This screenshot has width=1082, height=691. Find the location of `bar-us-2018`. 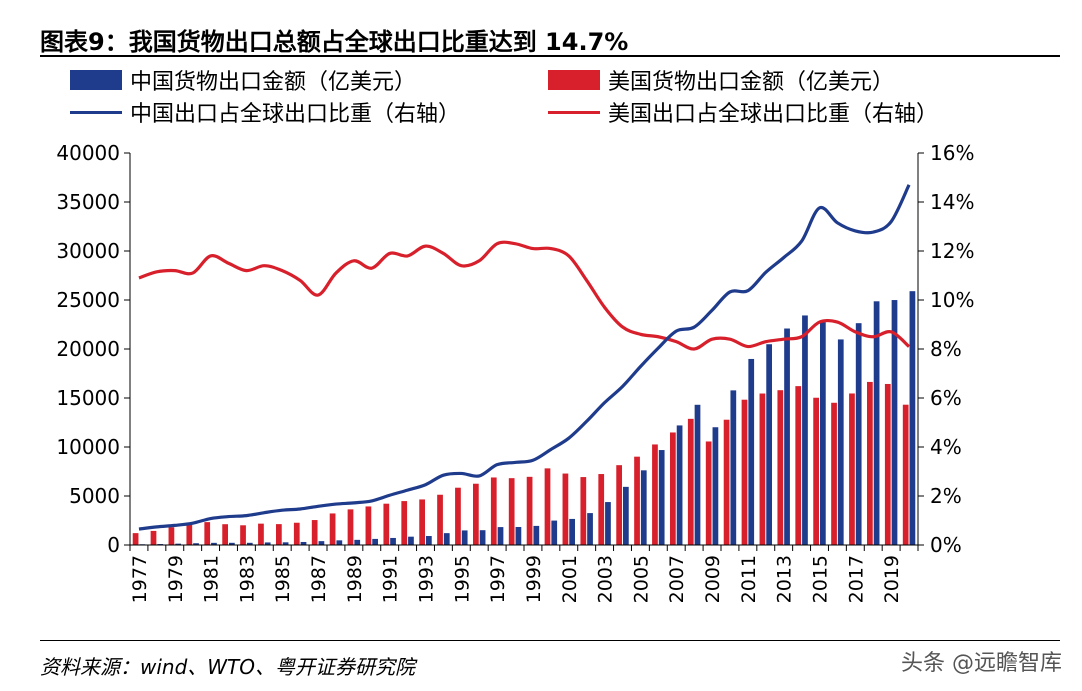

bar-us-2018 is located at coordinates (869, 463).